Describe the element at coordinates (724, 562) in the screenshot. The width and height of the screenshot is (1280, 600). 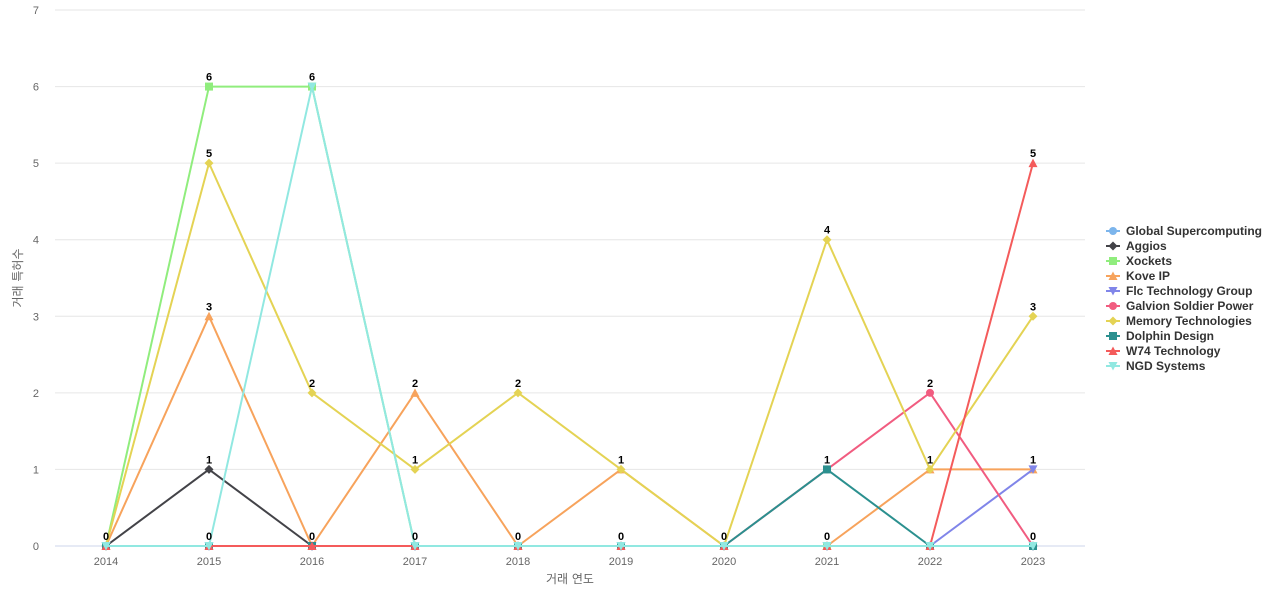
I see `x-tick-label: 2020` at that location.